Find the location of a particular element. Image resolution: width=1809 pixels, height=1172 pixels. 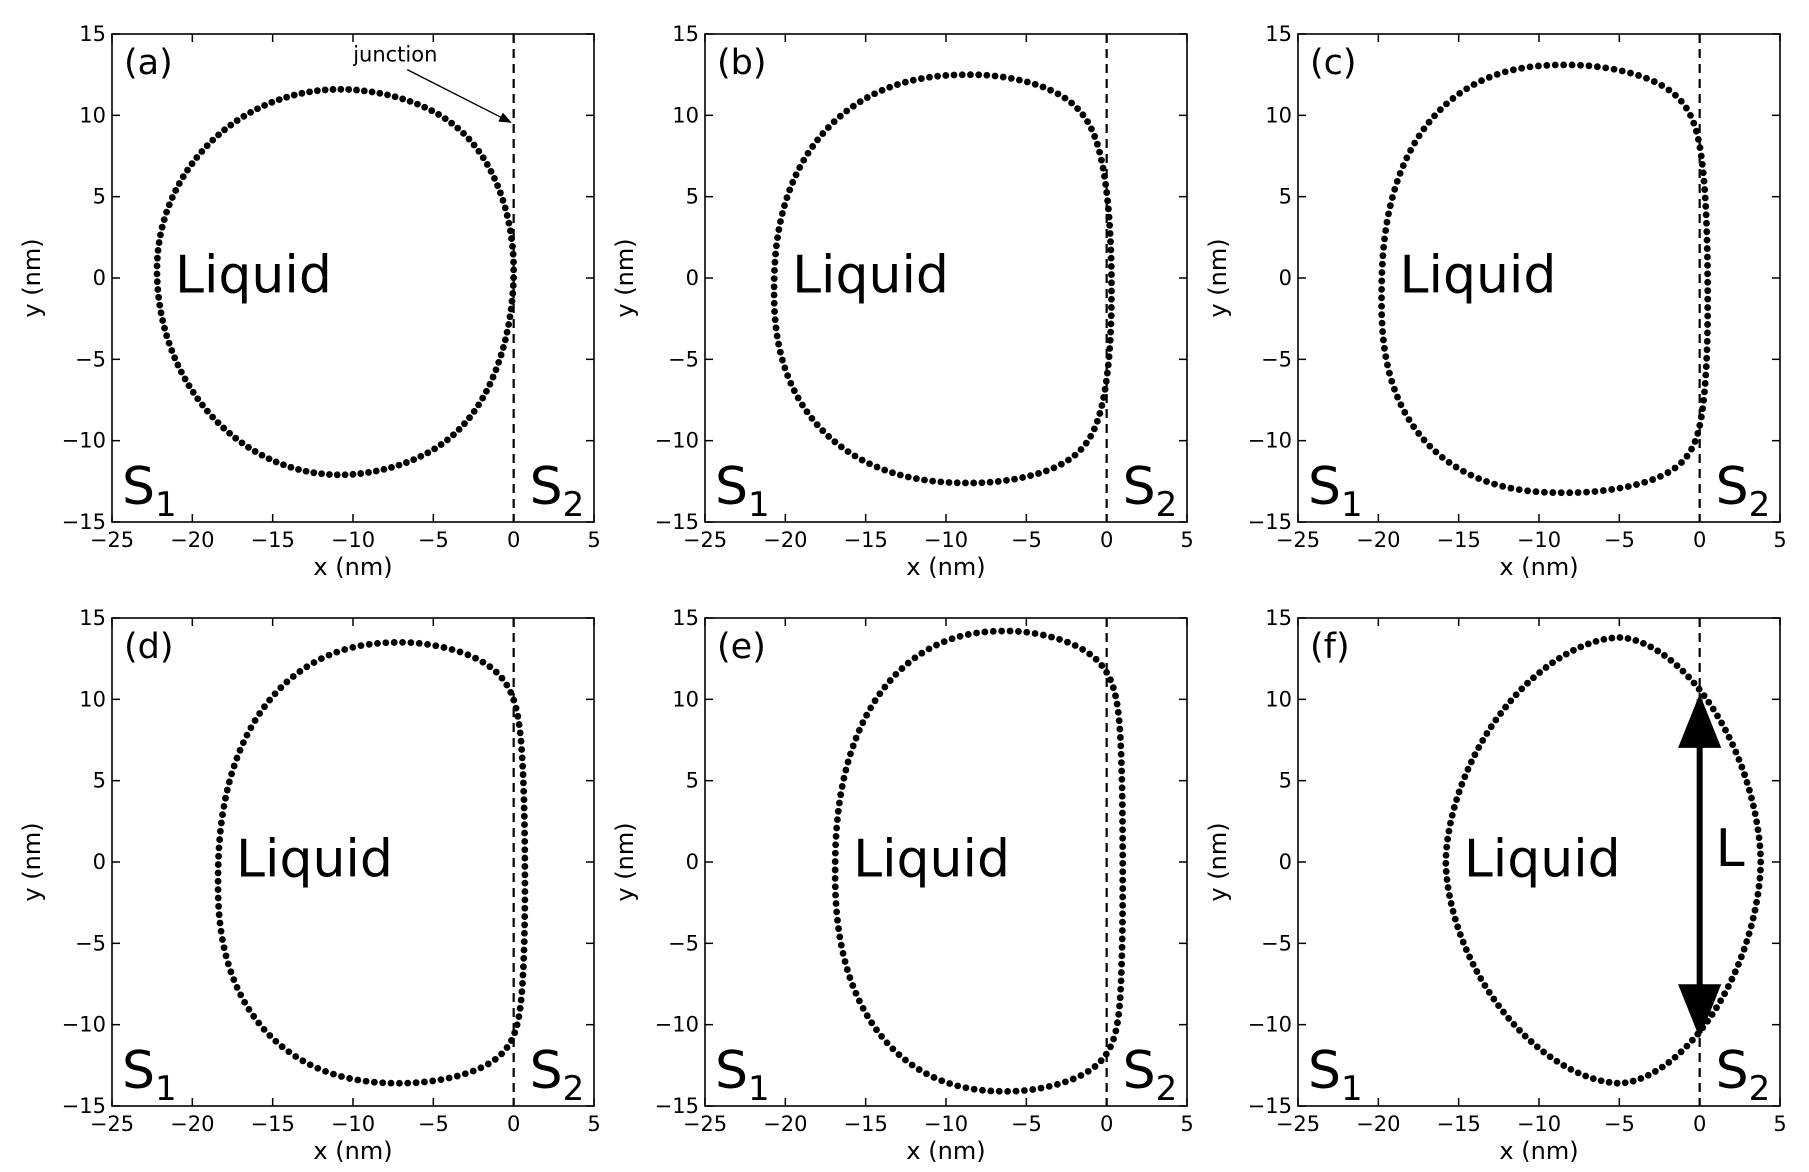

region-s1-label: S1 is located at coordinates (742, 1075).